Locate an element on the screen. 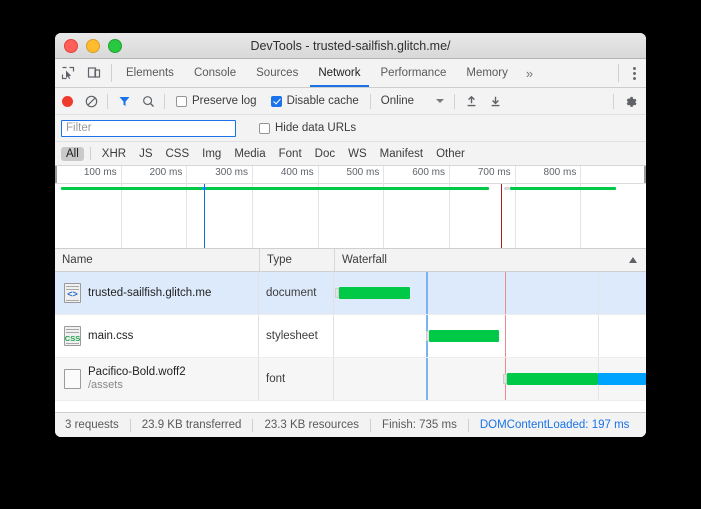  waterfall-gridline is located at coordinates (598, 293).